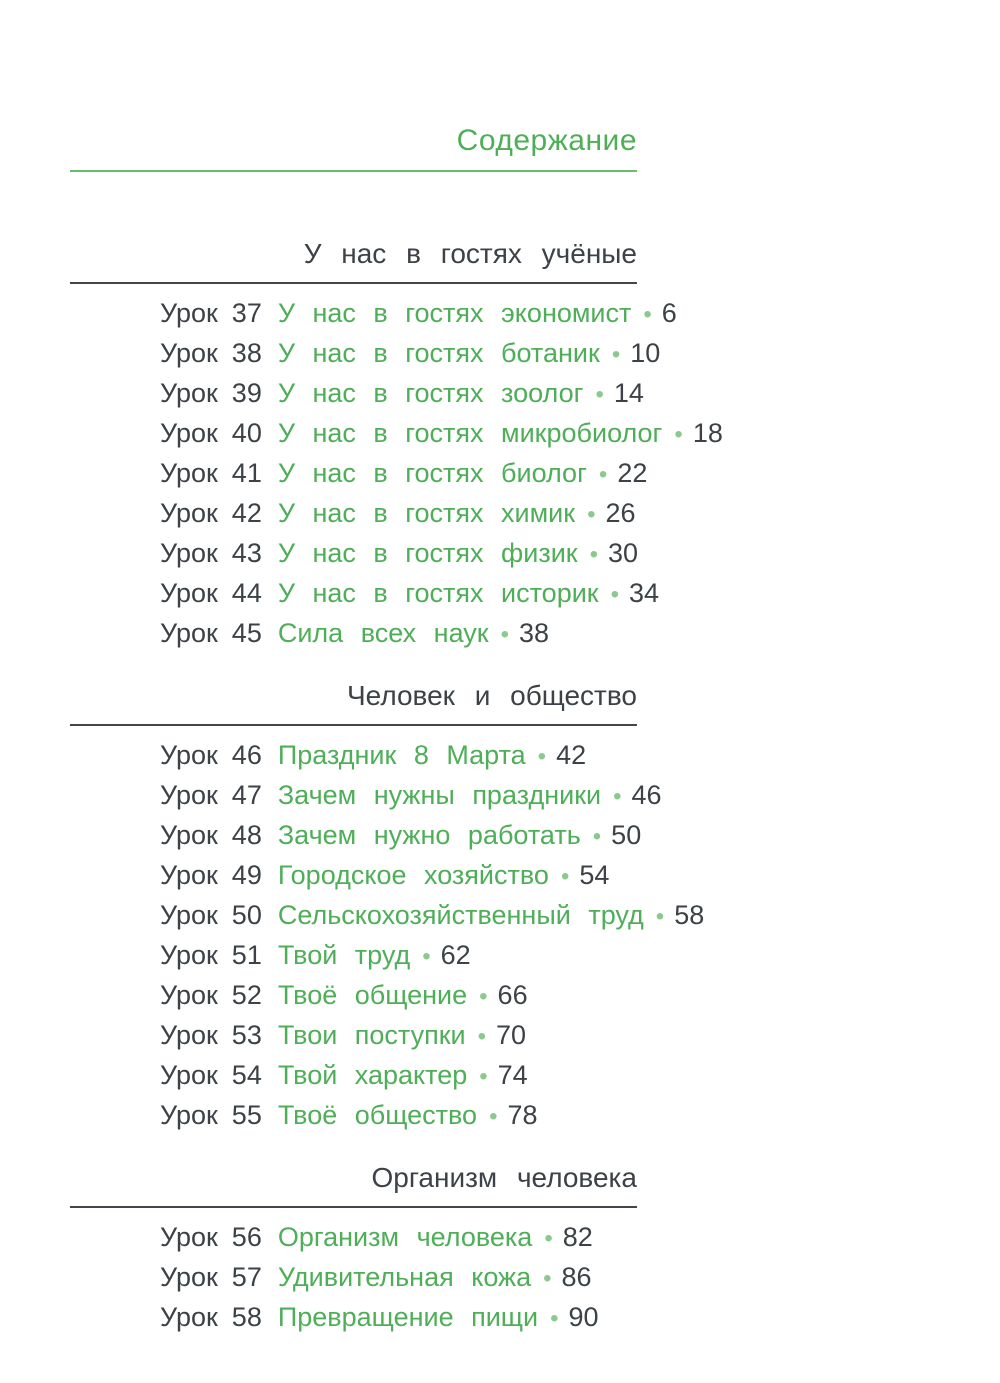 Image resolution: width=1000 pixels, height=1383 pixels. I want to click on lesson-title: У нас в гостях микробиолог, so click(470, 433).